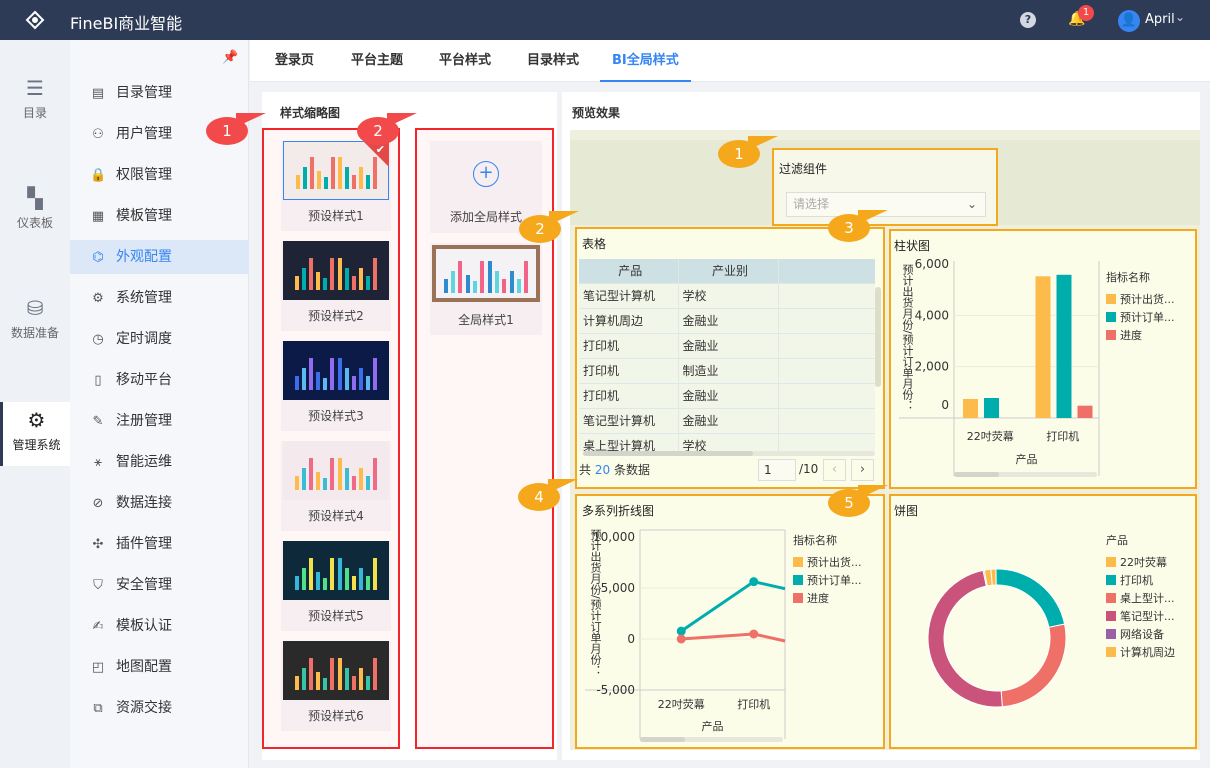  Describe the element at coordinates (336, 686) in the screenshot. I see `preset-style-6-card: 预设样式6` at that location.